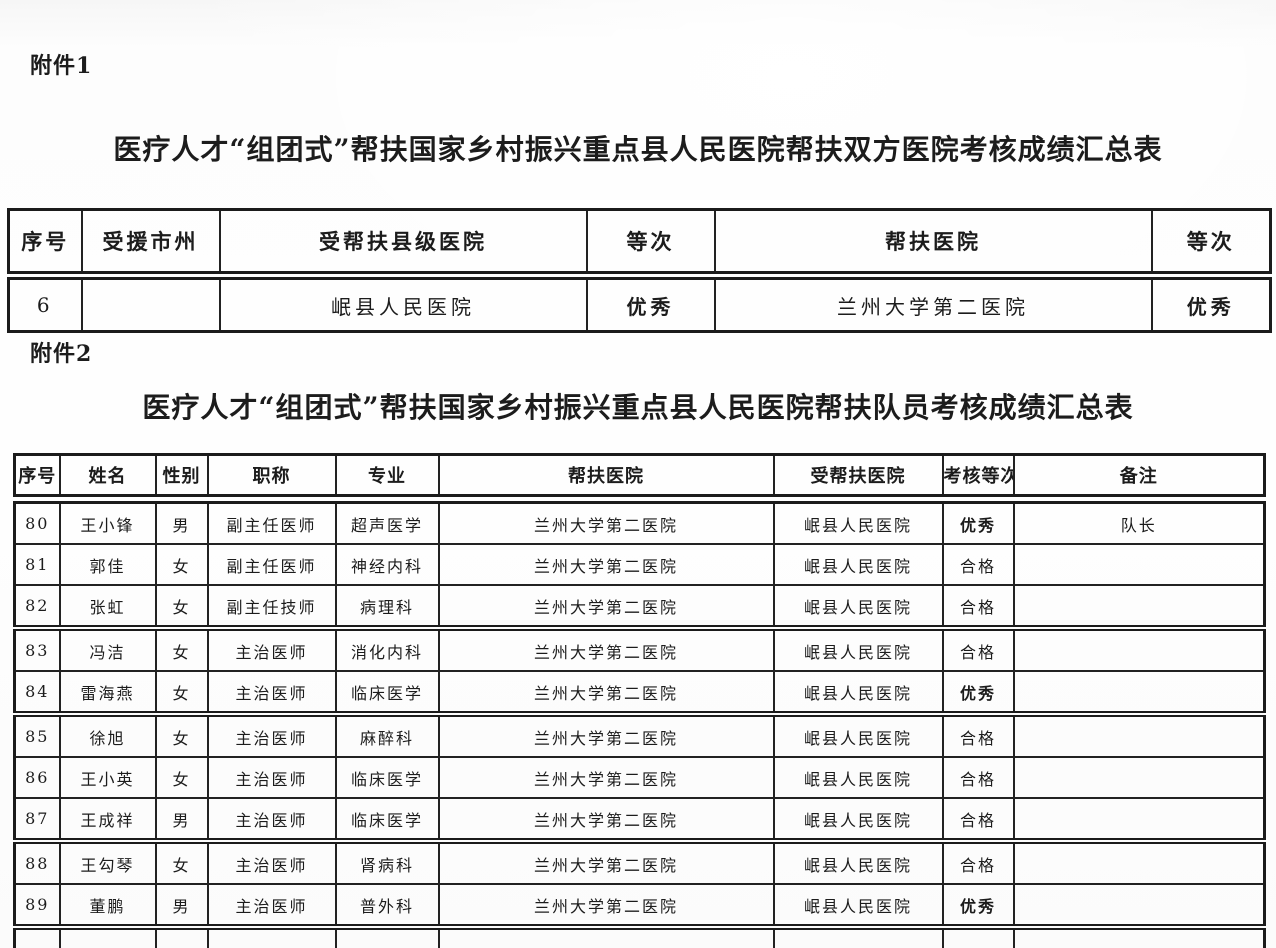 The width and height of the screenshot is (1276, 948). I want to click on attachment1-title: 医疗人才“组团式”帮扶国家乡村振兴重点县人民医院帮扶双方医院考核成绩汇总表, so click(638, 149).